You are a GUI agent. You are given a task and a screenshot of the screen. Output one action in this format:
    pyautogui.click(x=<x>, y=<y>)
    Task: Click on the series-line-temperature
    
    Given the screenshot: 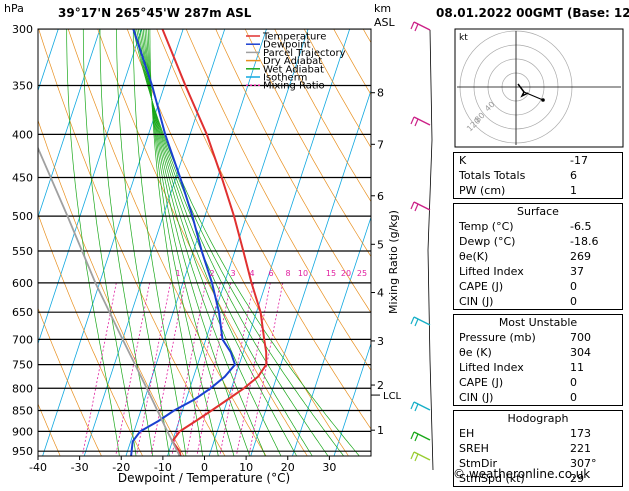 What is the action you would take?
    pyautogui.click(x=214, y=242)
    